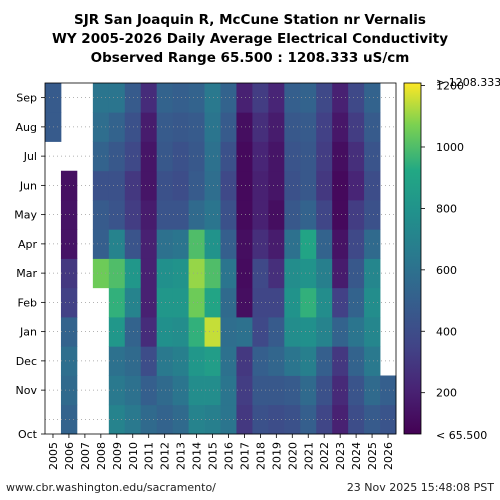 The width and height of the screenshot is (500, 500). I want to click on colorbar-tick-label-800: 800, so click(446, 208).